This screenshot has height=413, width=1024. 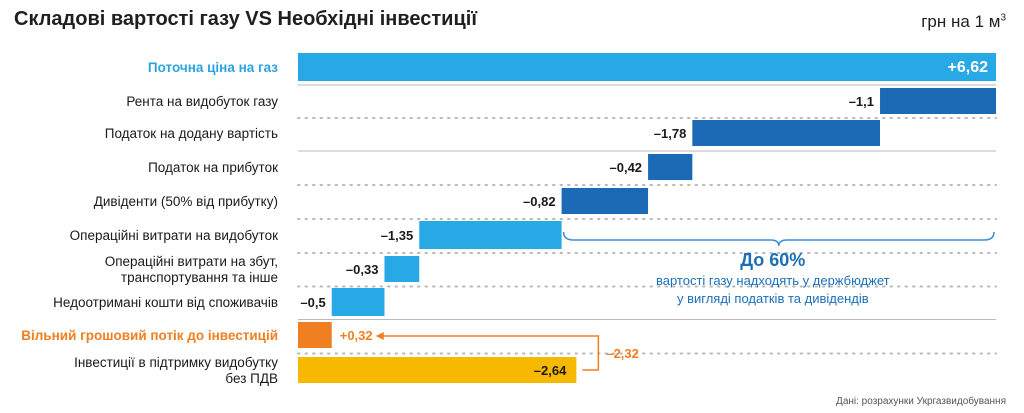 I want to click on value-label-7: –0,33, so click(x=362, y=269).